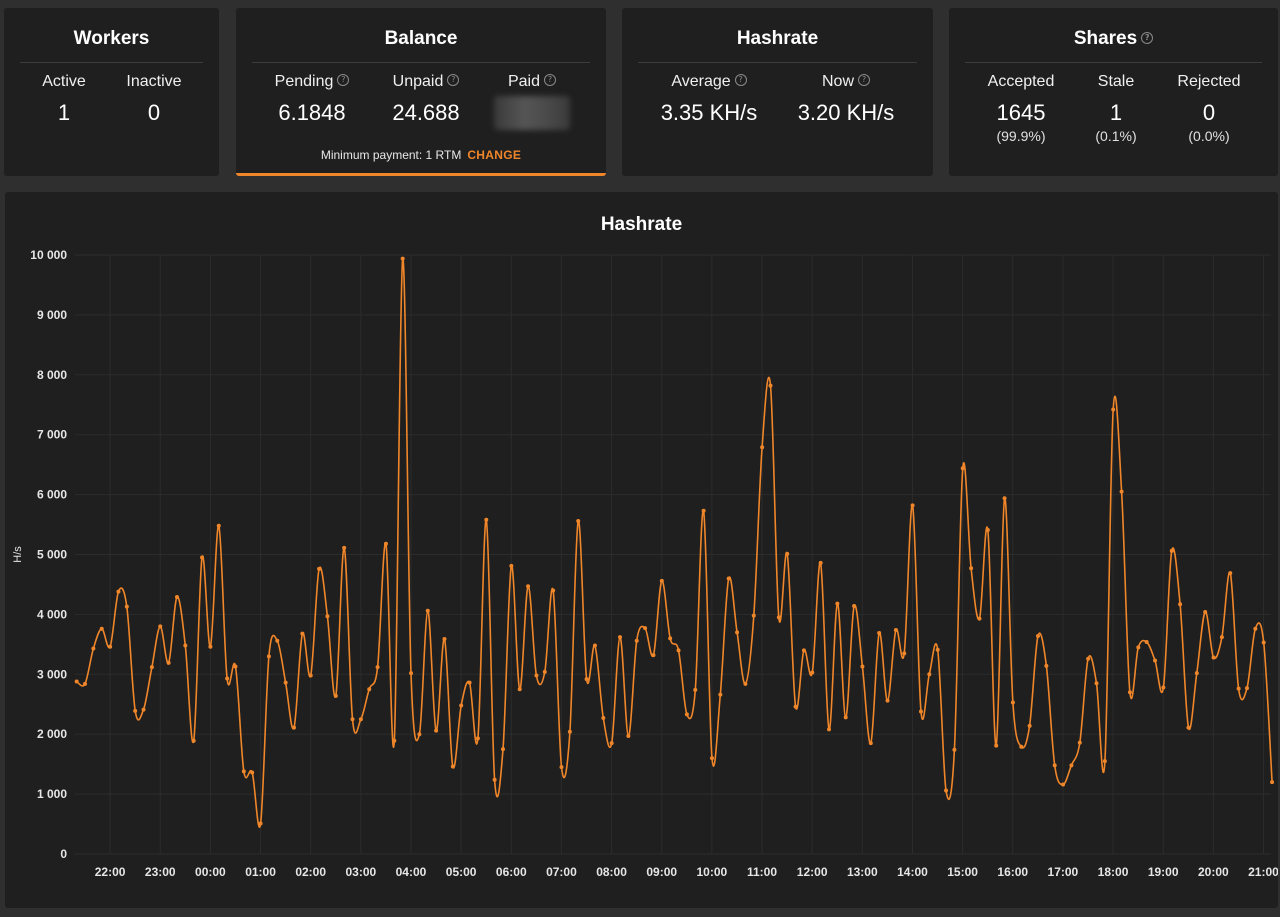 This screenshot has height=917, width=1280. I want to click on unpaid-value: 24.688, so click(426, 112).